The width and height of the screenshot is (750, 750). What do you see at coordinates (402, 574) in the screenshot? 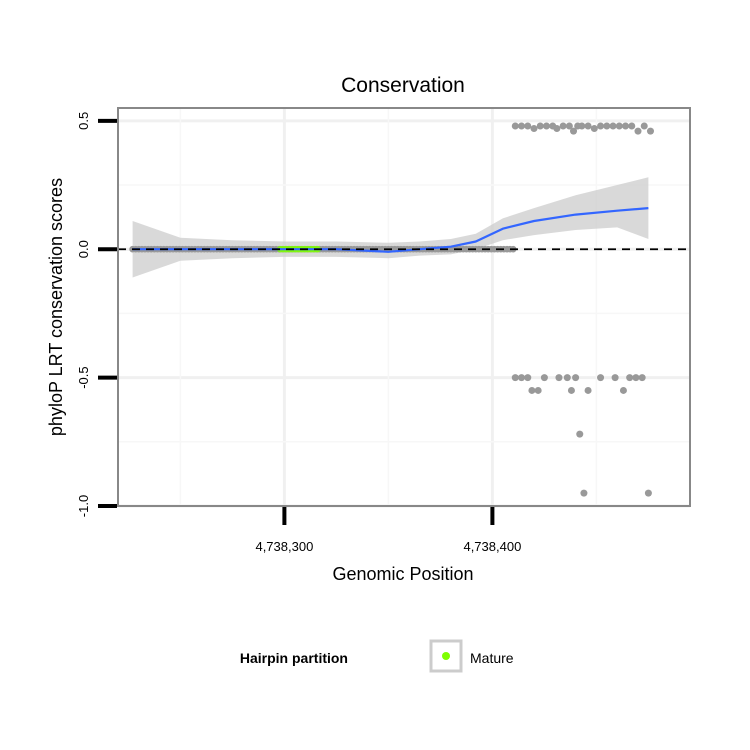
I see `x-axis-title: Genomic Position` at bounding box center [402, 574].